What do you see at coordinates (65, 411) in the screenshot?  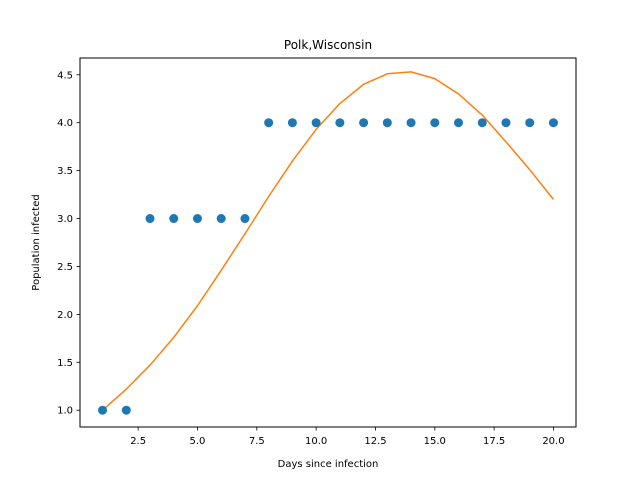 I see `y-tick-label: 1.0` at bounding box center [65, 411].